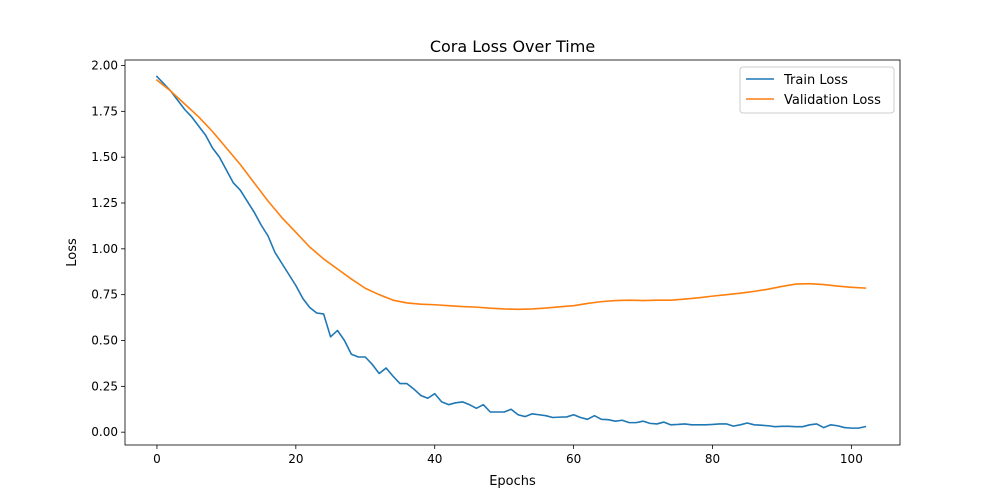 This screenshot has width=1000, height=500. What do you see at coordinates (104, 111) in the screenshot?
I see `y-tick-label: 1.75` at bounding box center [104, 111].